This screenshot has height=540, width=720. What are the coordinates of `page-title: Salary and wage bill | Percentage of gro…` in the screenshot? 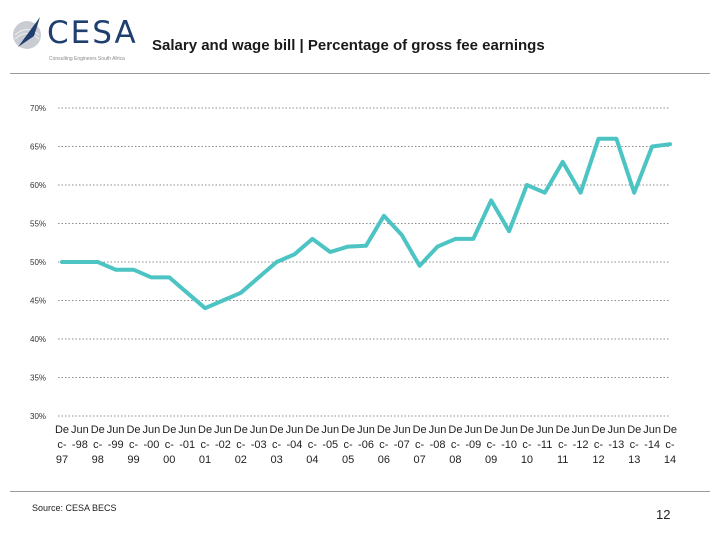 It's located at (348, 45).